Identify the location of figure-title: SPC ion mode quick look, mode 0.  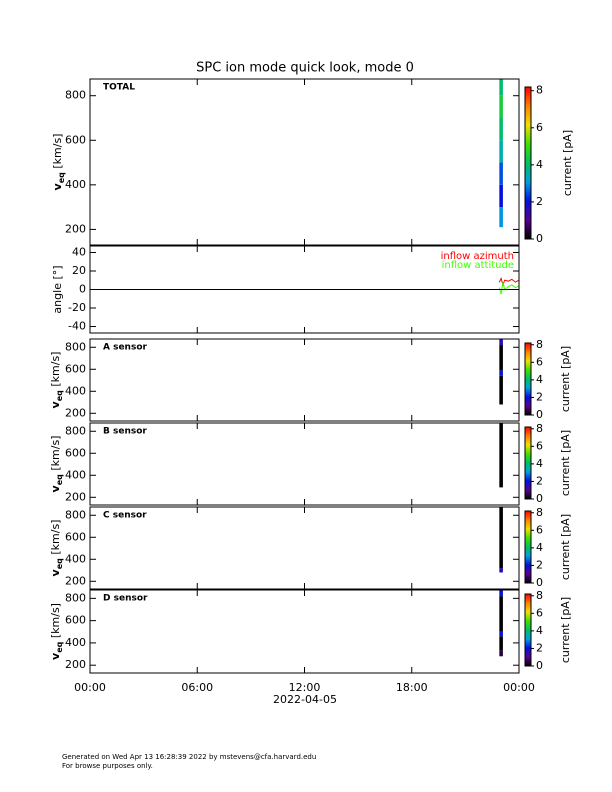
(305, 68).